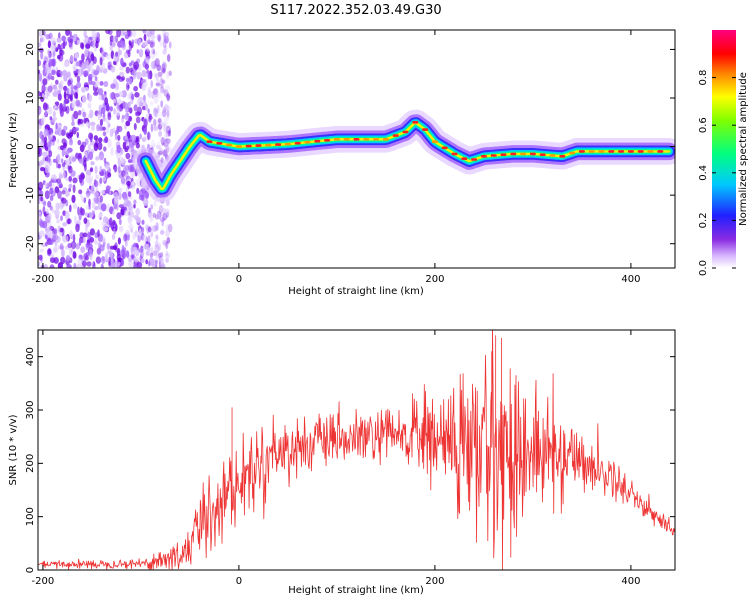  I want to click on y-tick-label: 400, so click(30, 356).